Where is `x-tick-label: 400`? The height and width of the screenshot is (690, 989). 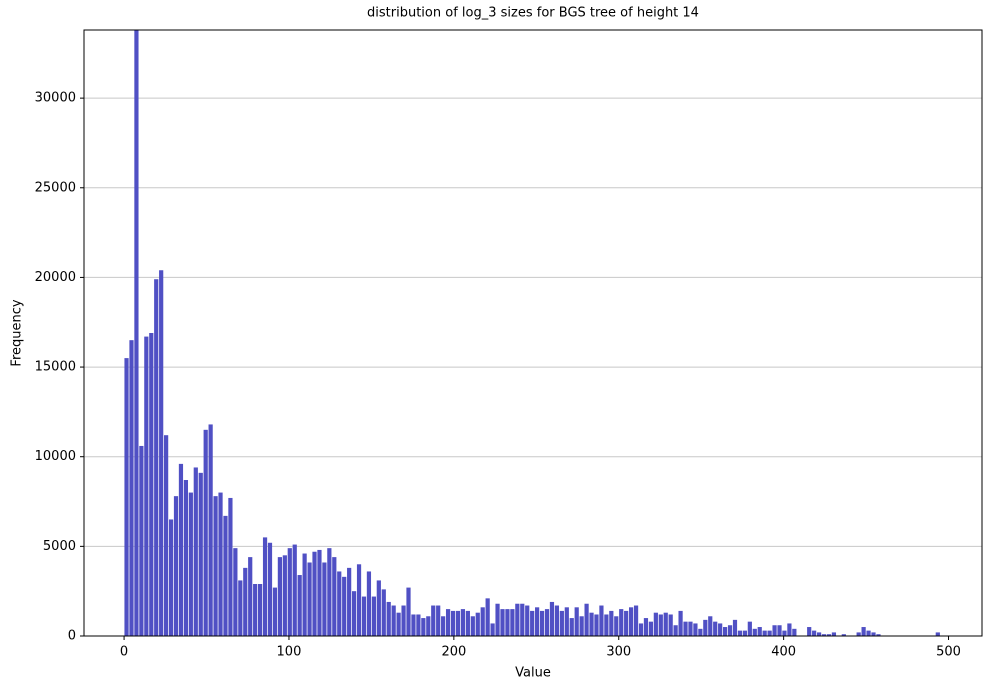 x-tick-label: 400 is located at coordinates (783, 652).